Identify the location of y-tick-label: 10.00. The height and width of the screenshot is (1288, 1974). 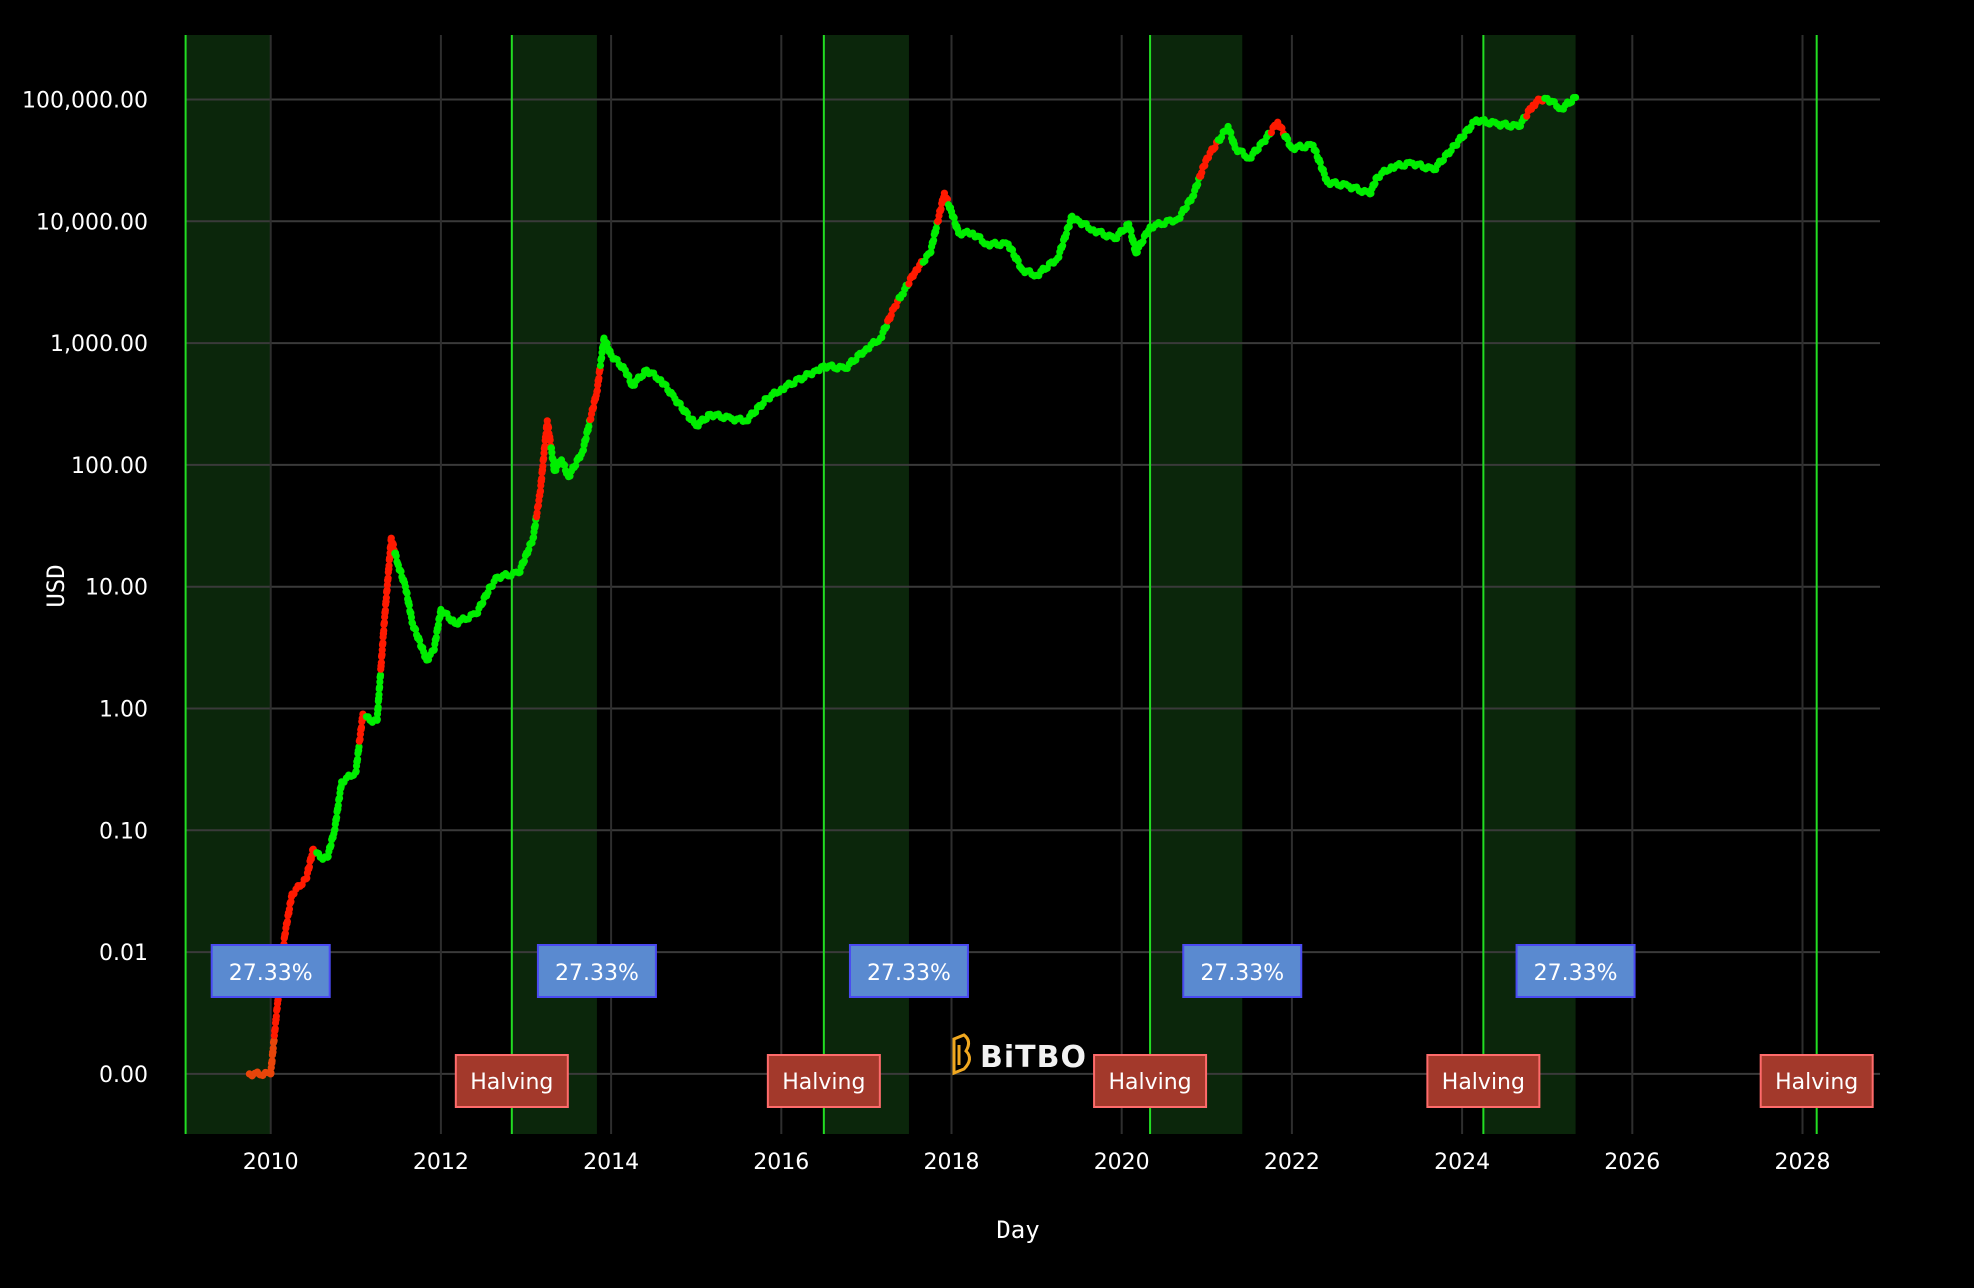
(116, 588).